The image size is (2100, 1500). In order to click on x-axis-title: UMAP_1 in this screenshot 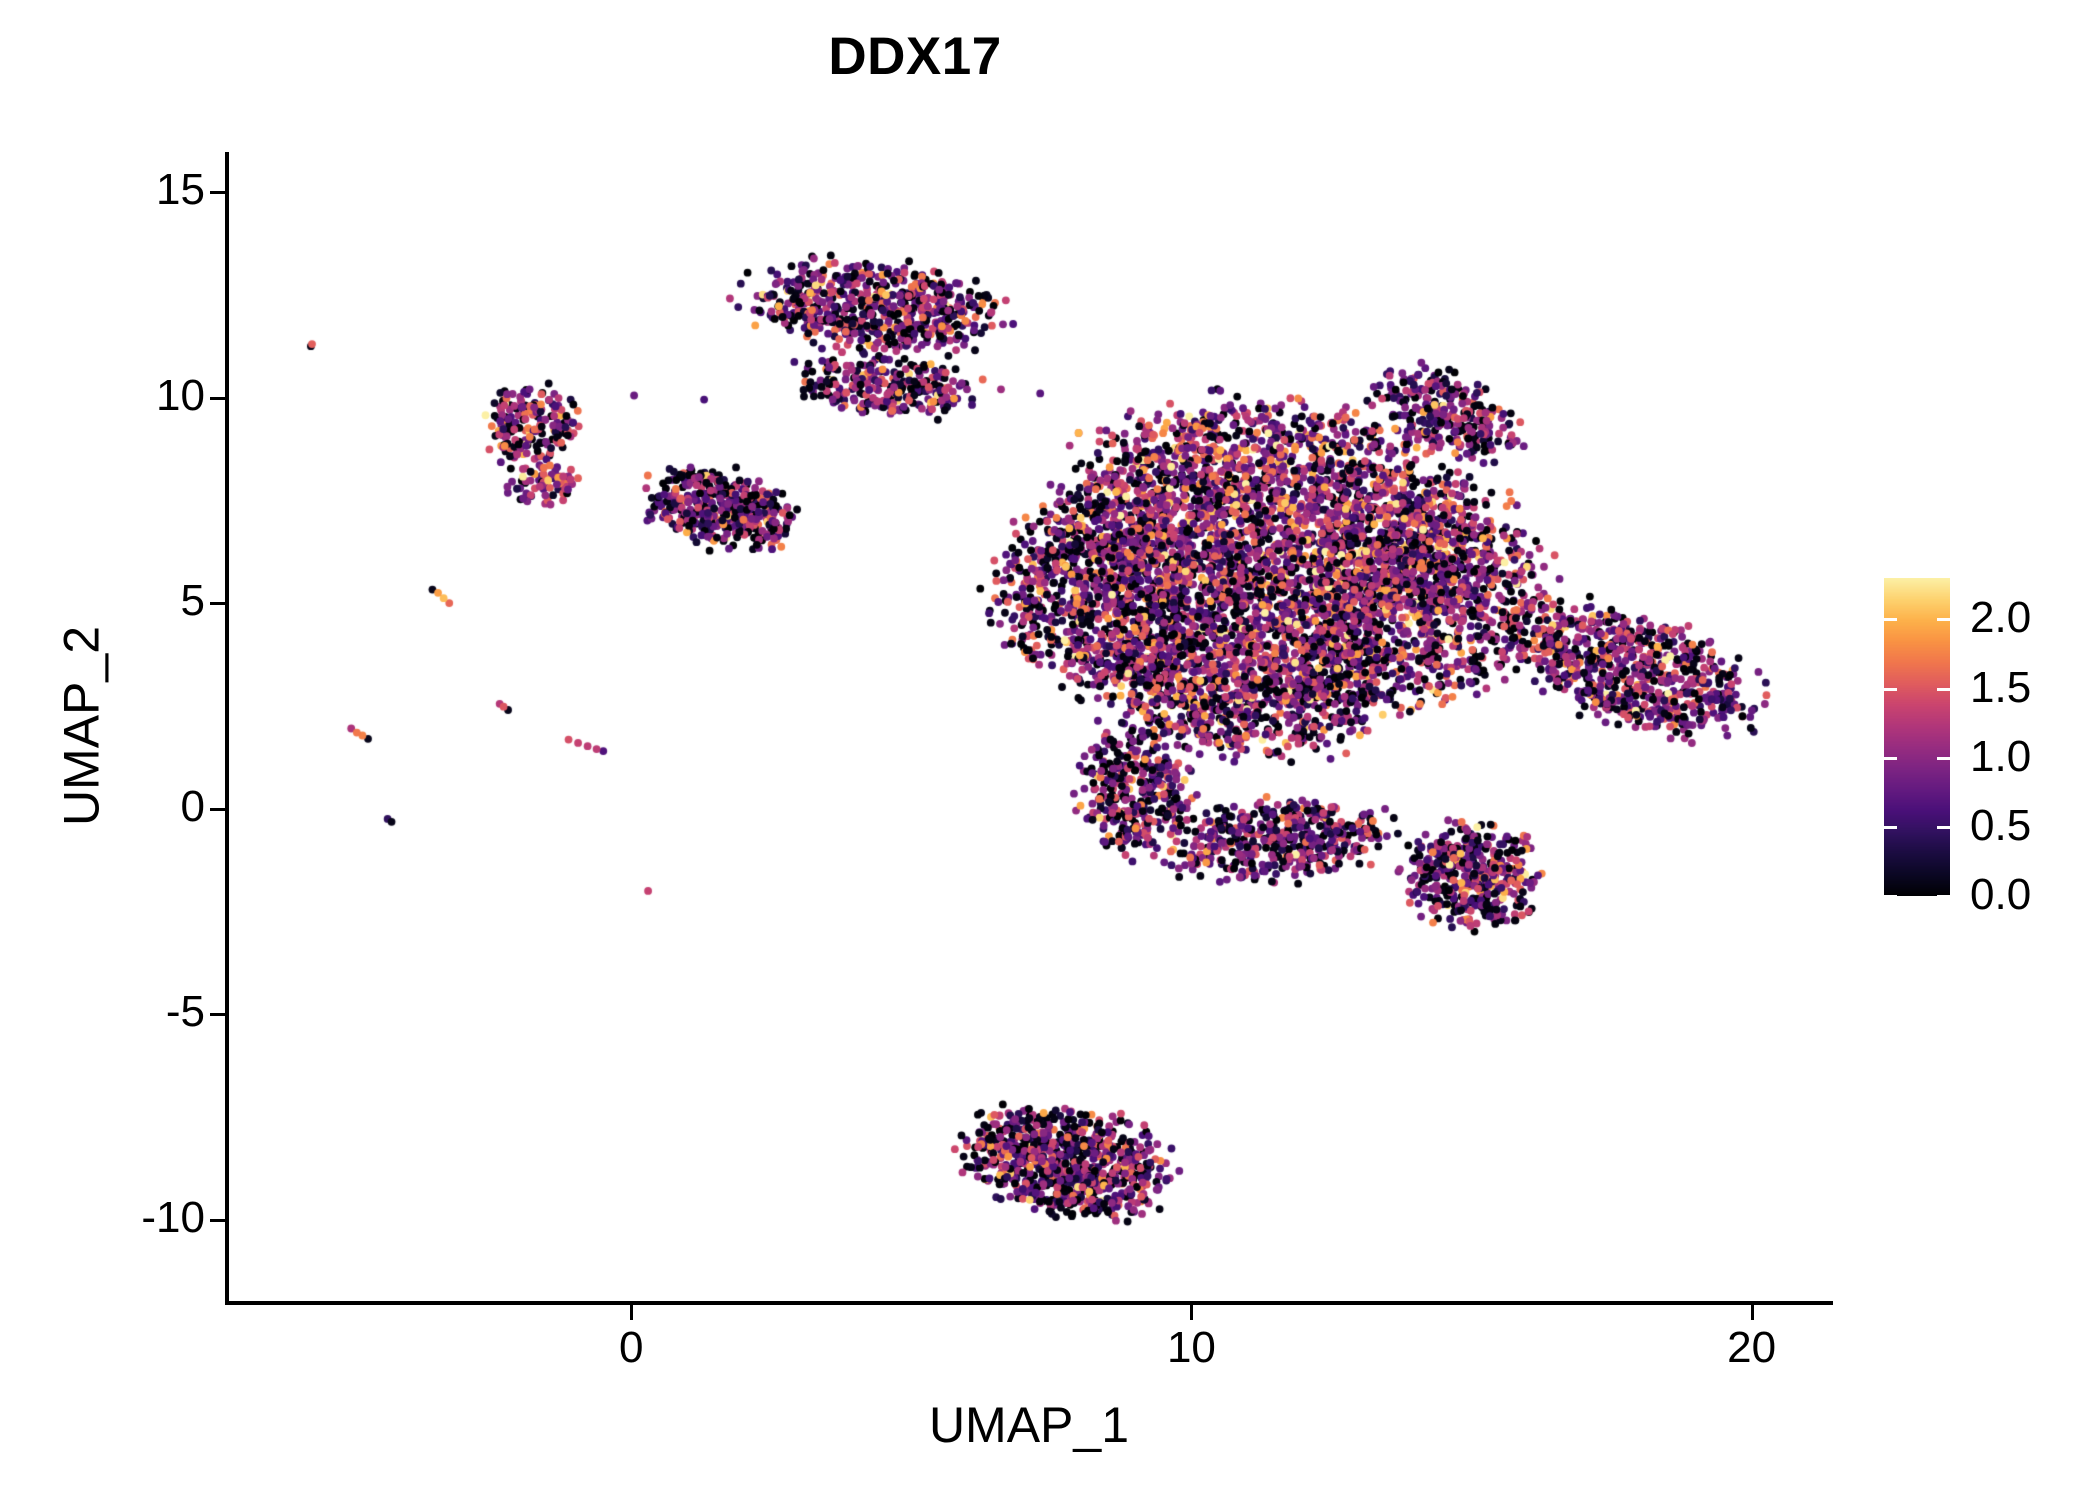, I will do `click(1029, 1425)`.